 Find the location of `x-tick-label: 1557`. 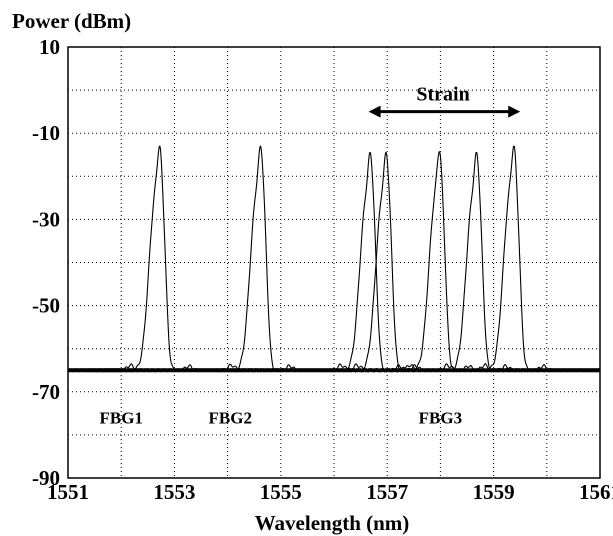

x-tick-label: 1557 is located at coordinates (387, 492).